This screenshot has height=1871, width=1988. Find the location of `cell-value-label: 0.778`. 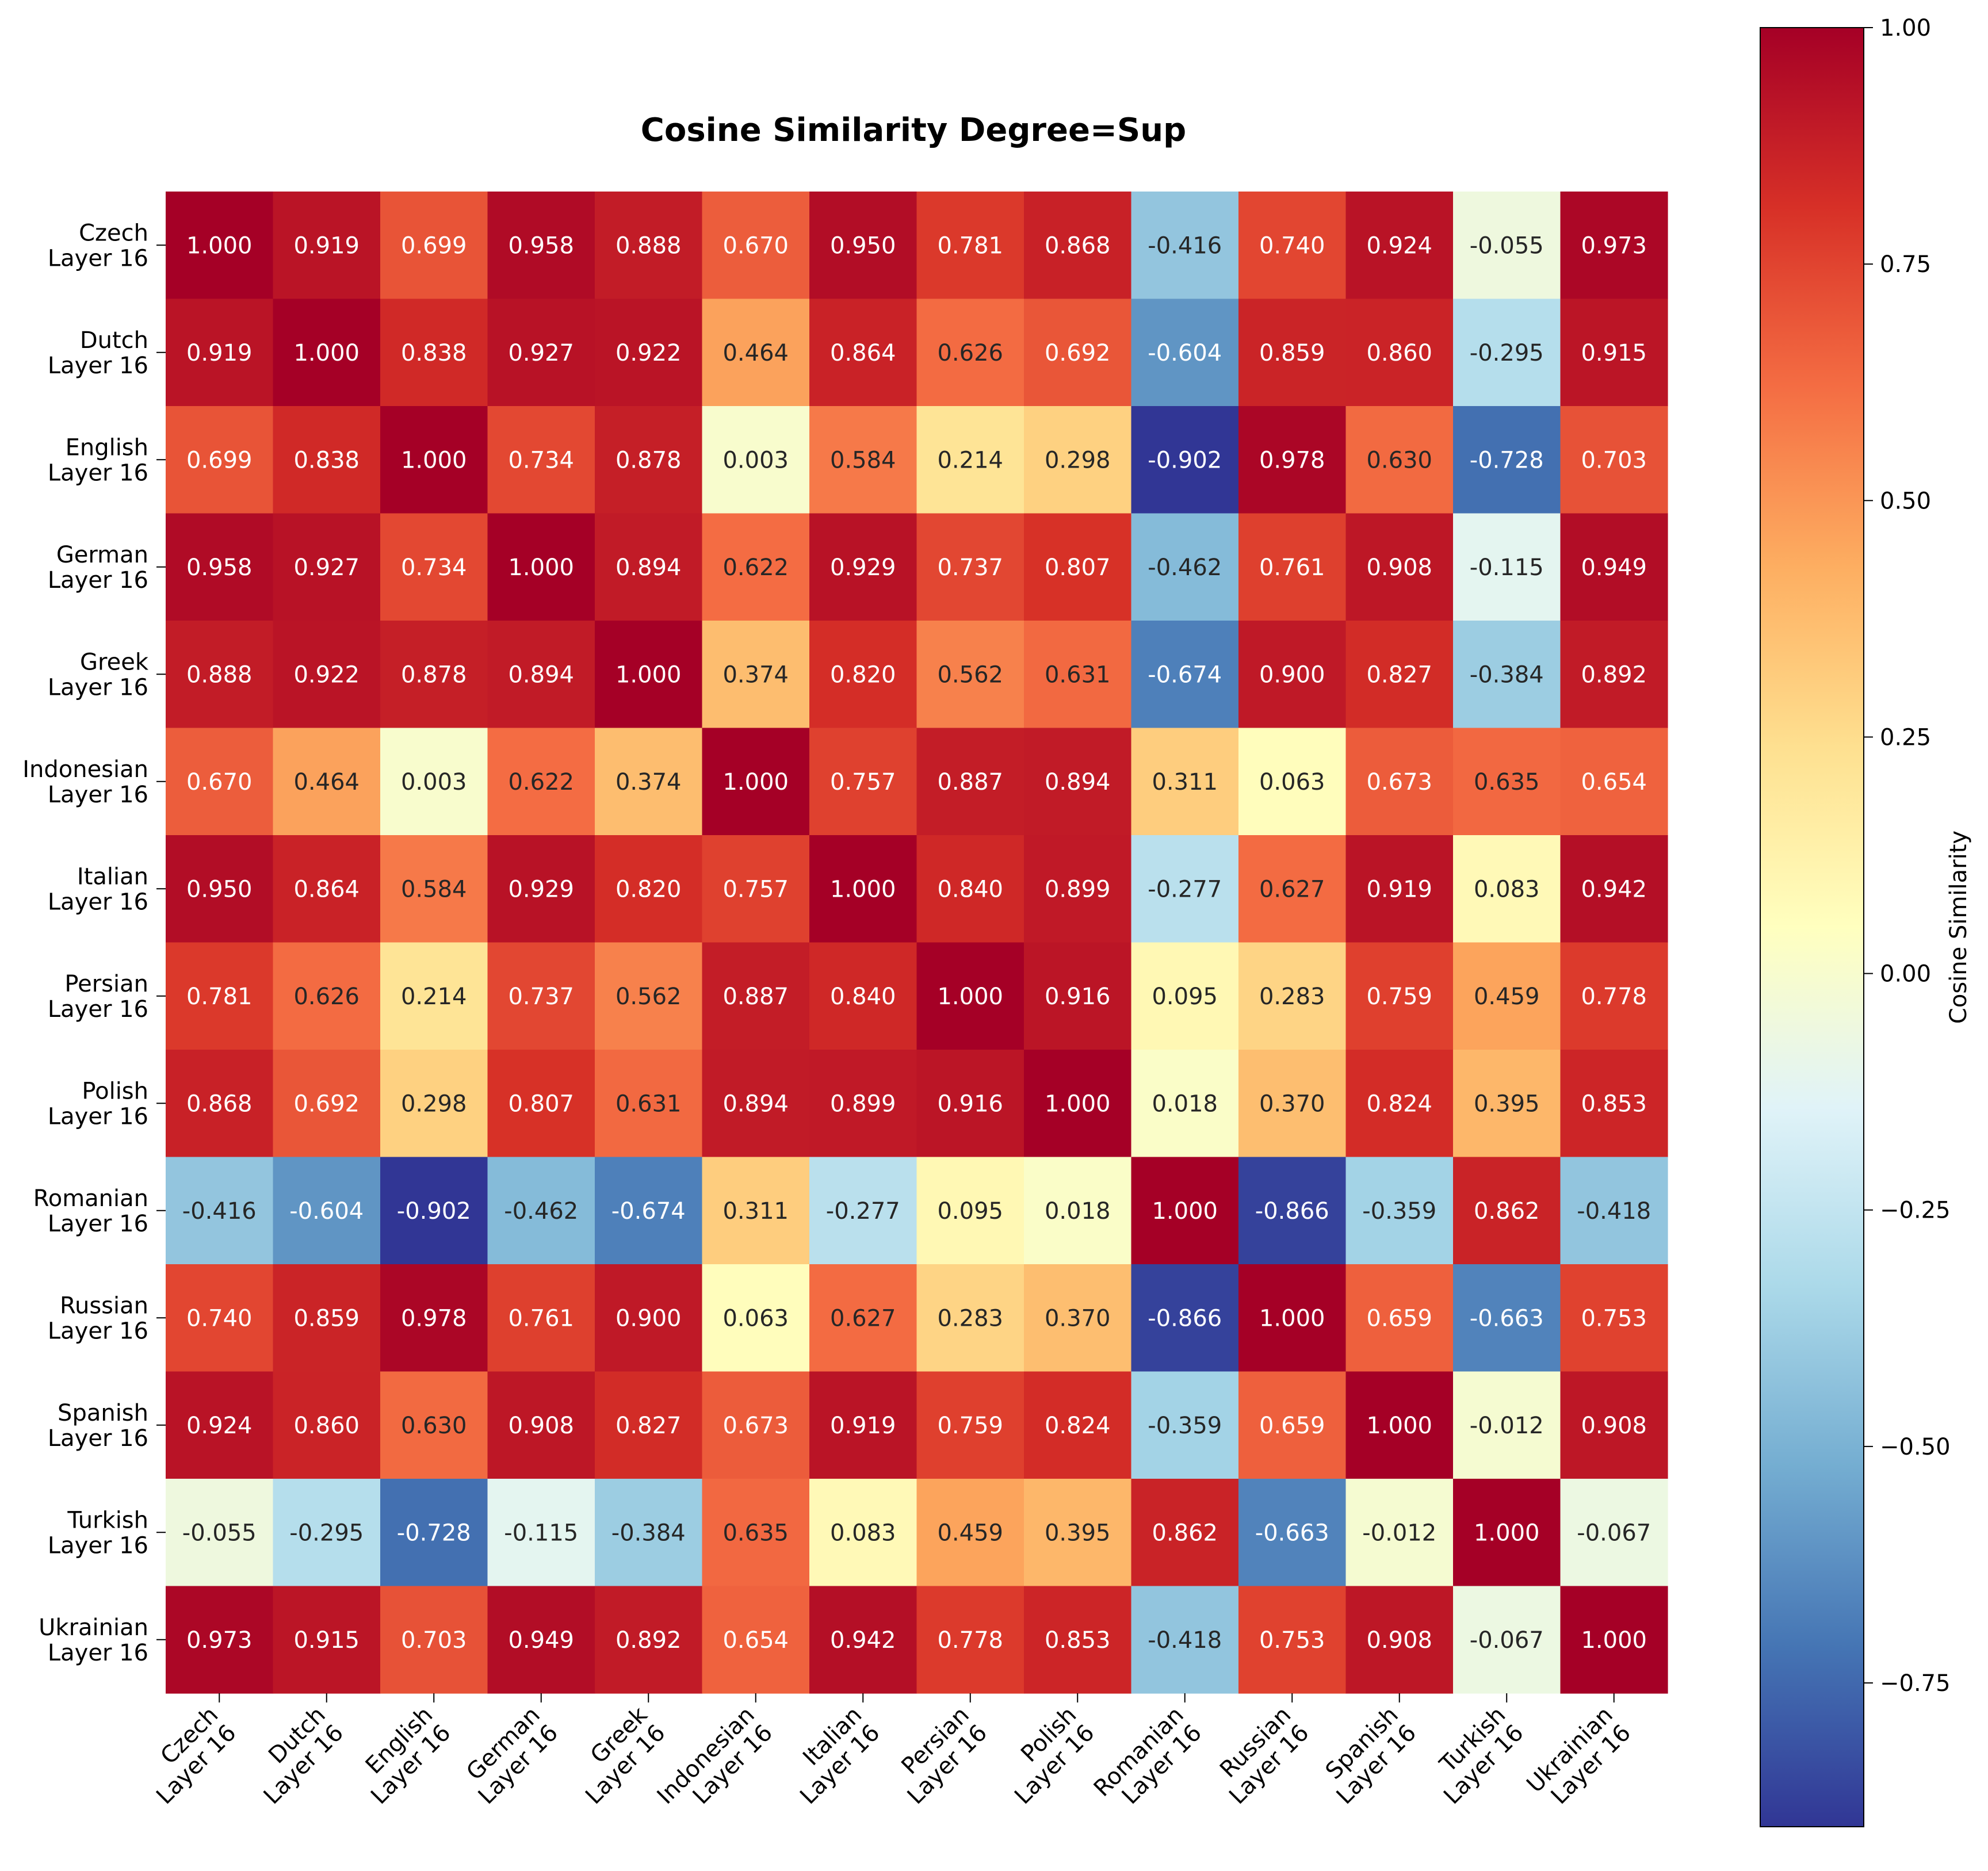

cell-value-label: 0.778 is located at coordinates (1614, 997).